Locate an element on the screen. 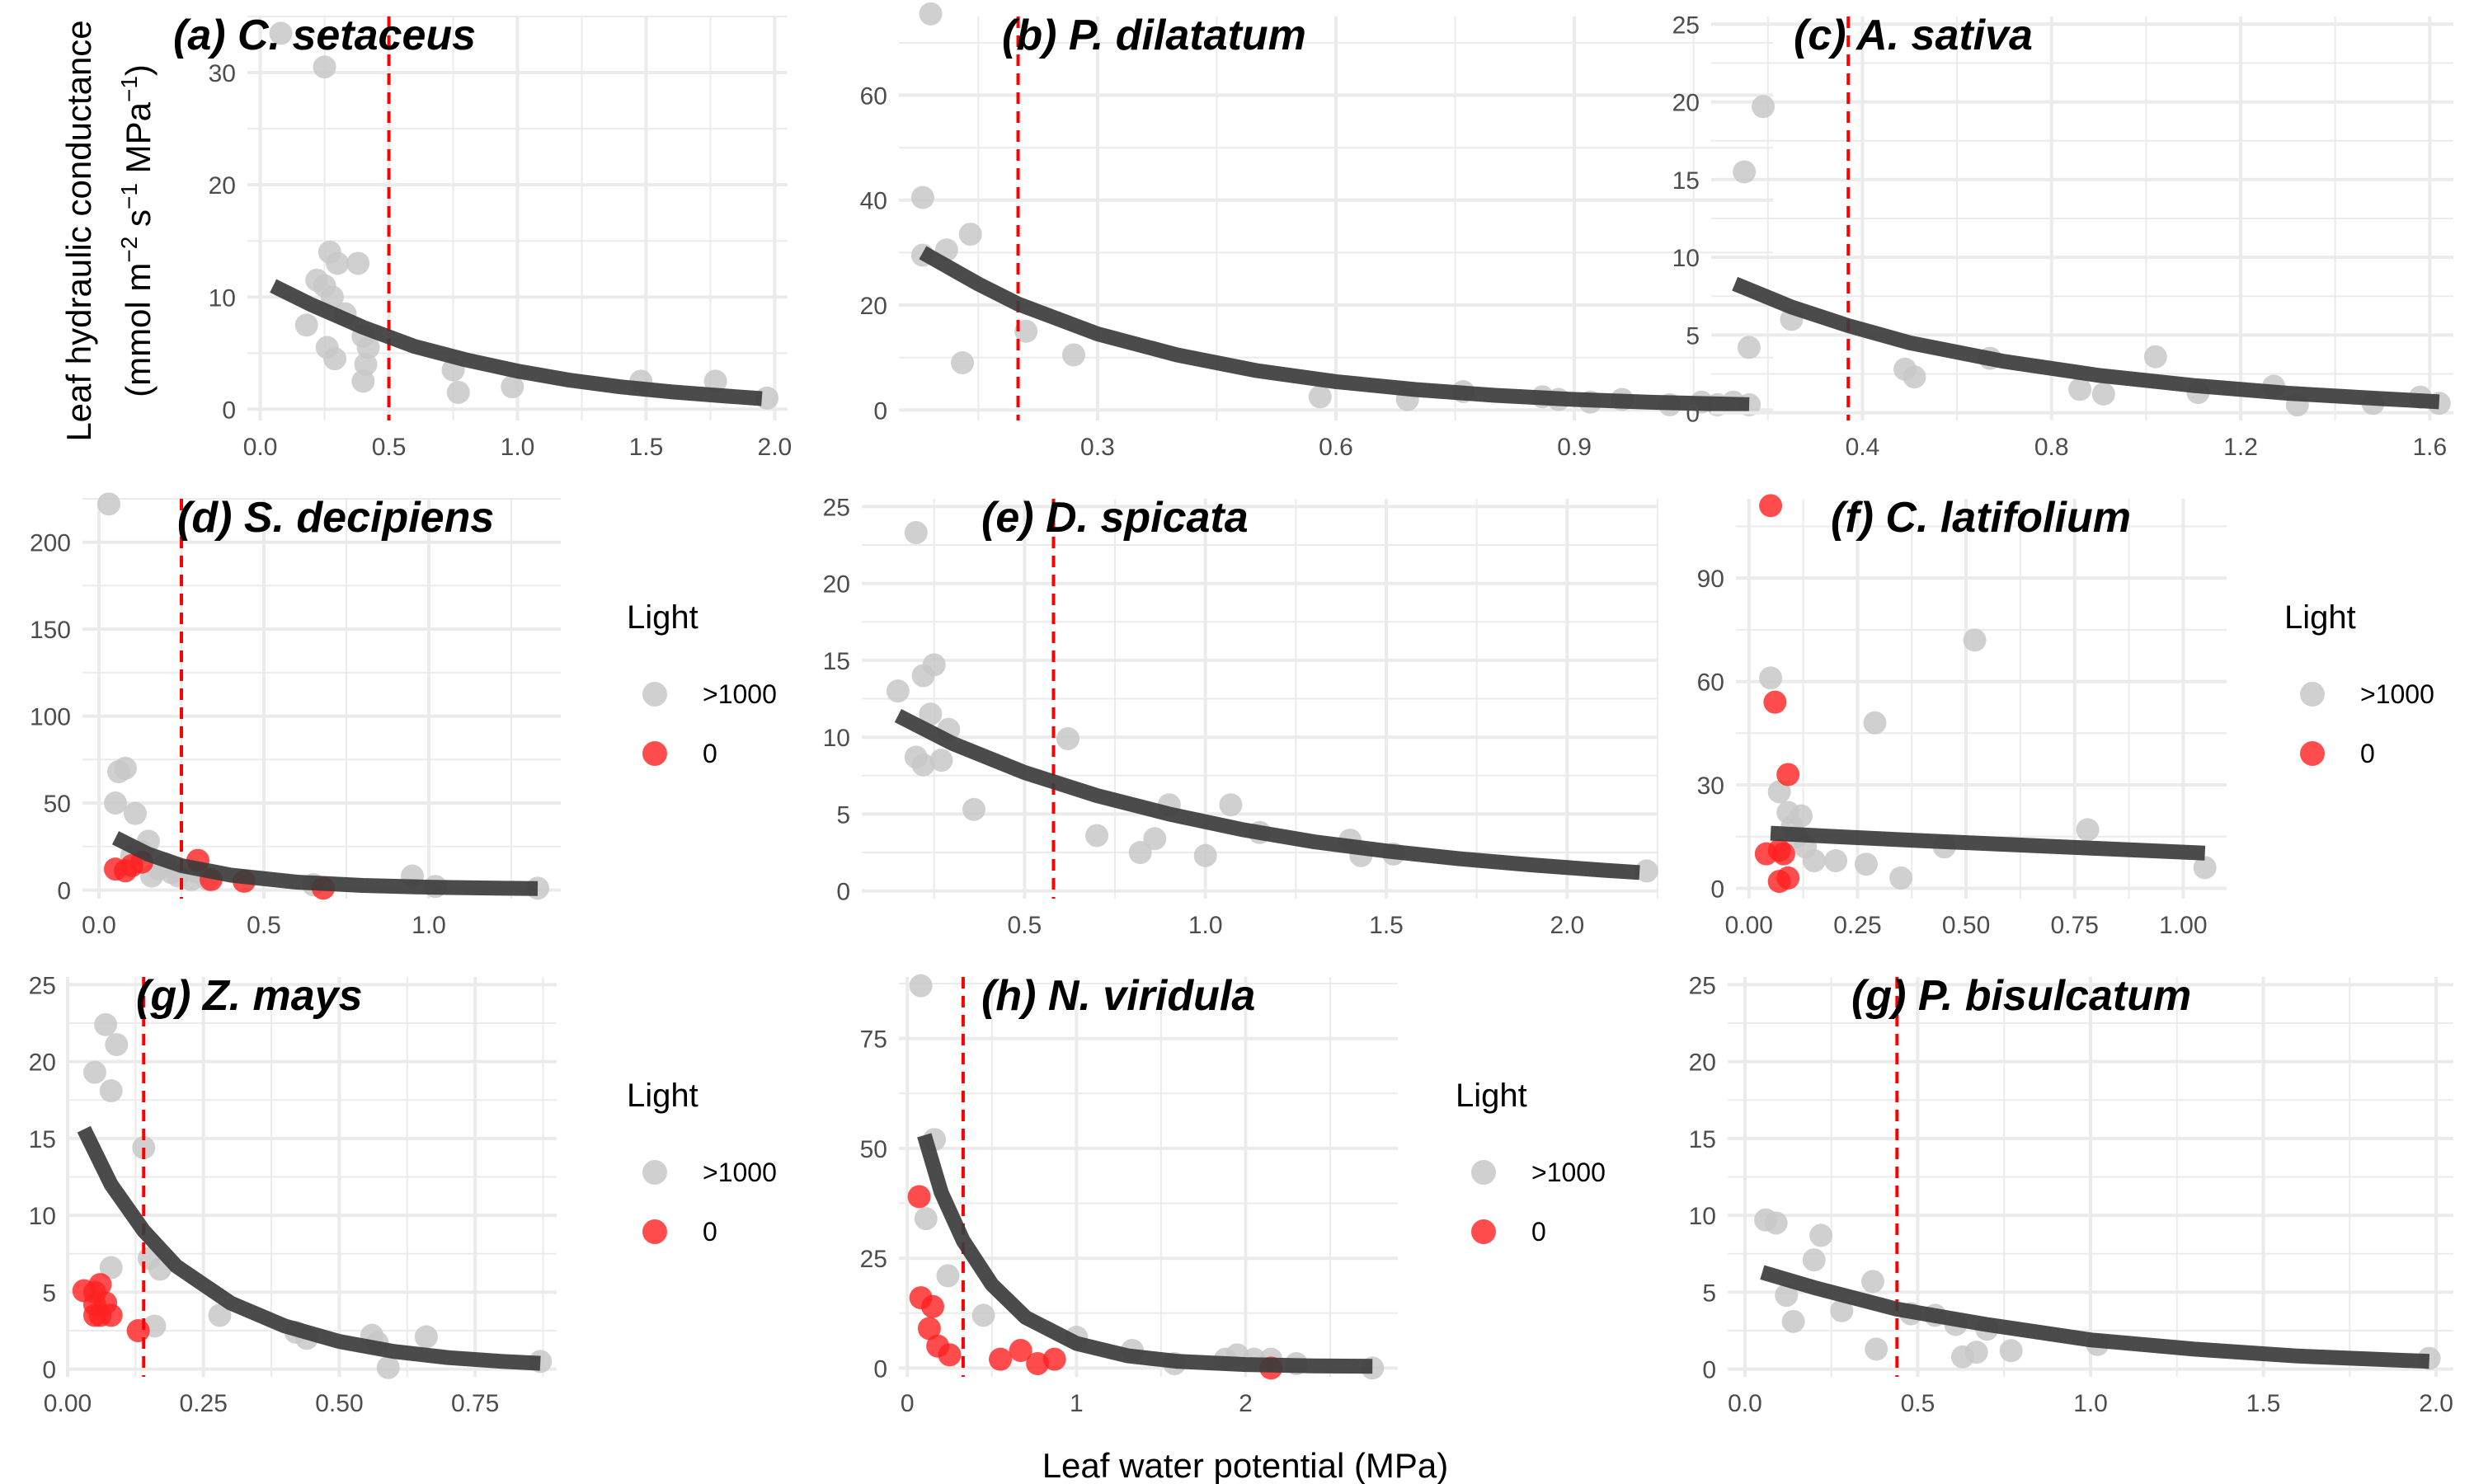  y-axis-label-line1: Leaf hydraulic conductance is located at coordinates (78, 230).